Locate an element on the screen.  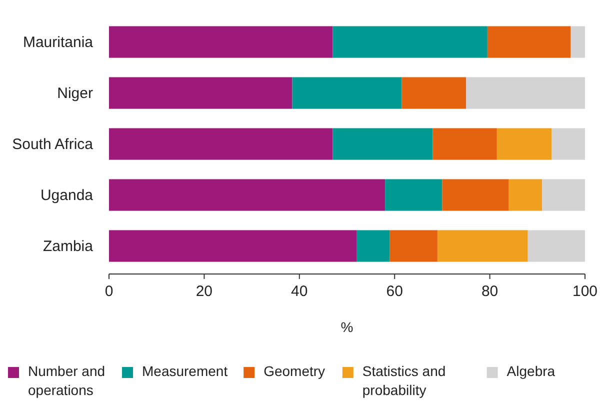
x-tick-label: 60 is located at coordinates (394, 291).